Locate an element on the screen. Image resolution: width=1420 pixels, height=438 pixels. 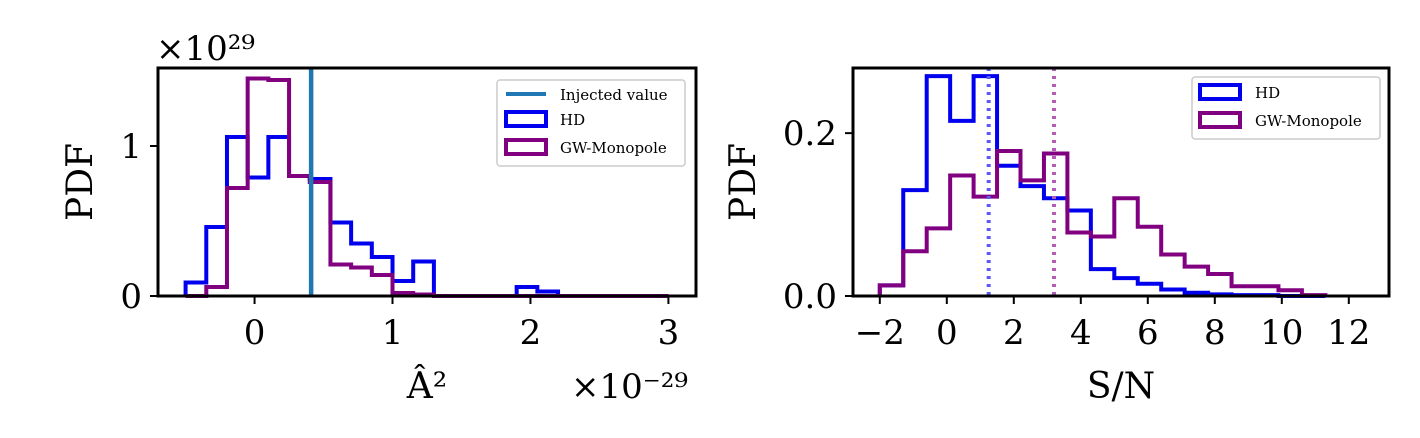
right-x-ticks: −2 0 2 4 6 8 10 12 is located at coordinates (1112, 324).